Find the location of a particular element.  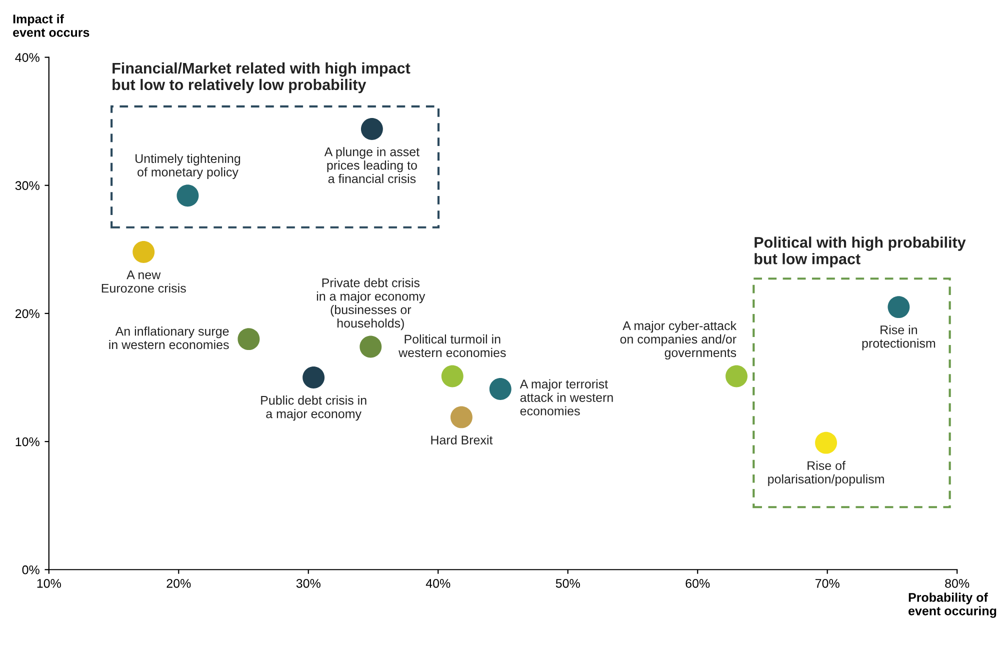

annotation: Political with high probability but low impact is located at coordinates (860, 252).